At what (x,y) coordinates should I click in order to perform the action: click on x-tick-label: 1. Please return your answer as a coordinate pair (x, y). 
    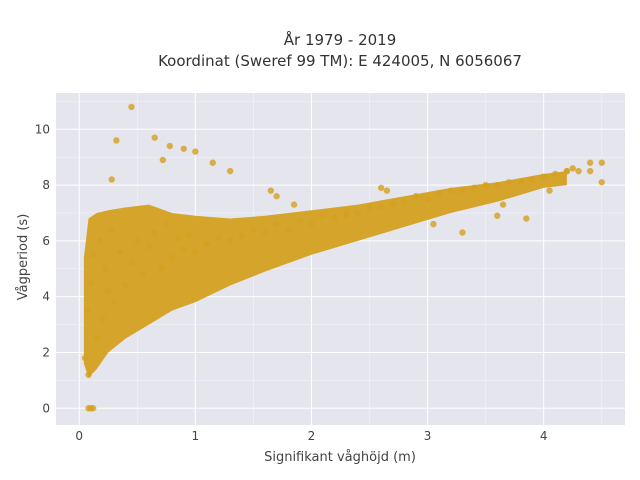
    Looking at the image, I should click on (196, 436).